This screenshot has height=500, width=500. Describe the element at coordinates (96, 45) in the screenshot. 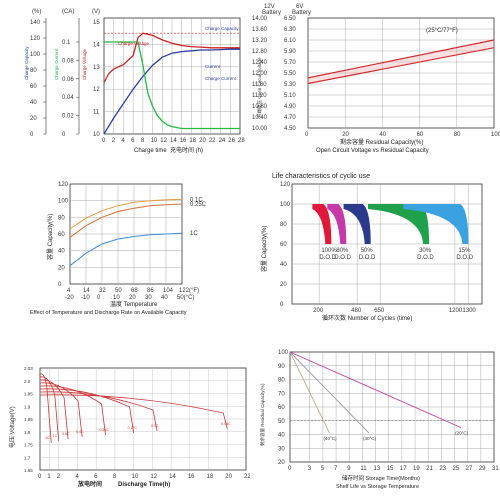

I see `charge-y-v-tick: 14` at that location.